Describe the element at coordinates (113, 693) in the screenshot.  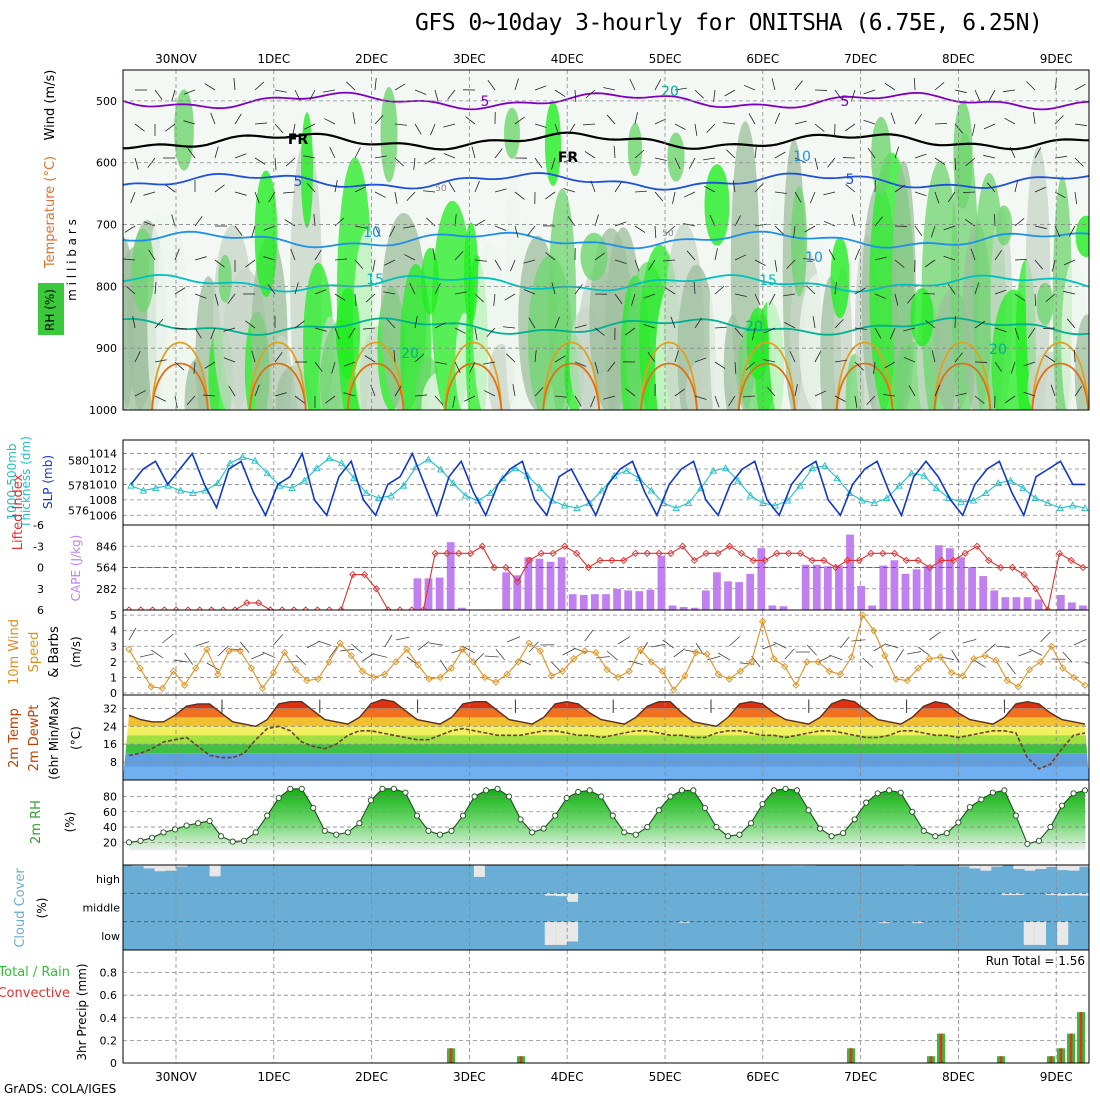
I see `wind-tick-label: 0` at that location.